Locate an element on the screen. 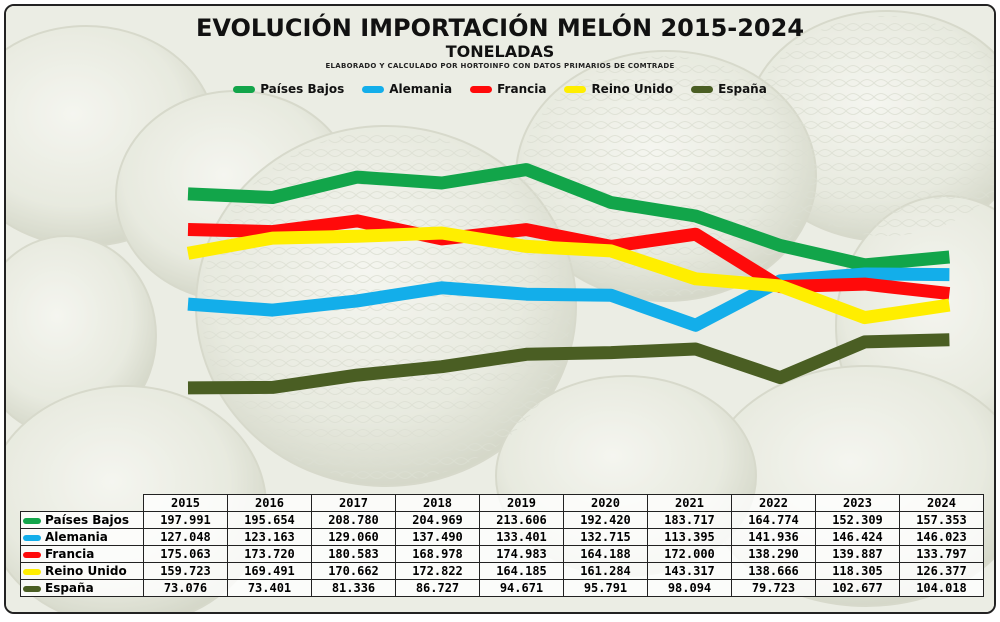 Image resolution: width=1000 pixels, height=622 pixels. data-cell: 132.715 is located at coordinates (605, 537).